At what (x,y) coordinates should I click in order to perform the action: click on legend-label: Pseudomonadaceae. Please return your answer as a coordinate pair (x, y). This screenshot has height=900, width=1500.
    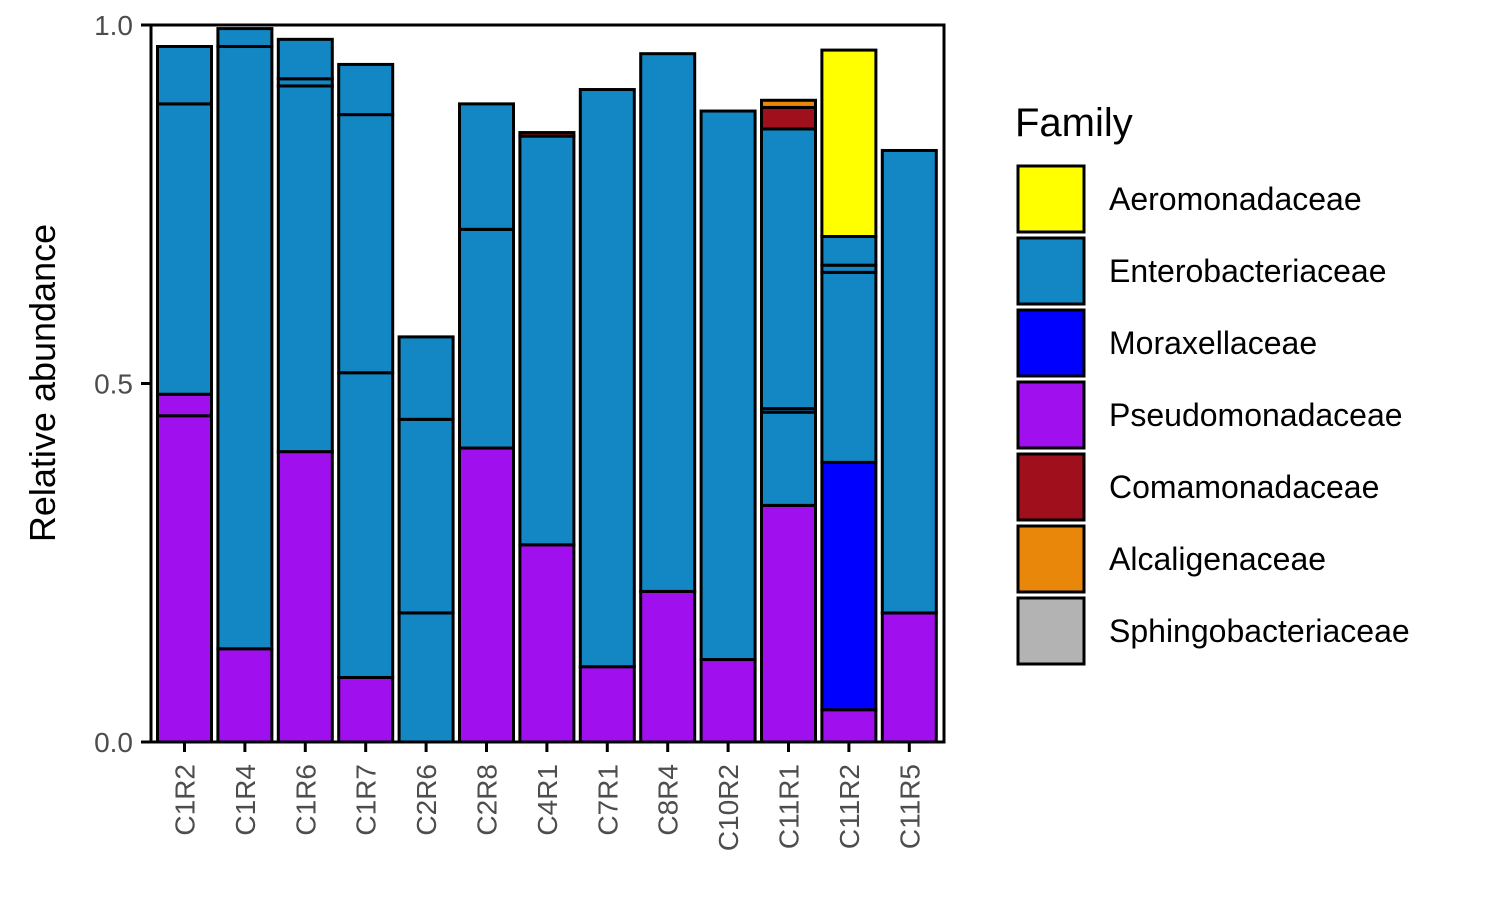
    Looking at the image, I should click on (1256, 415).